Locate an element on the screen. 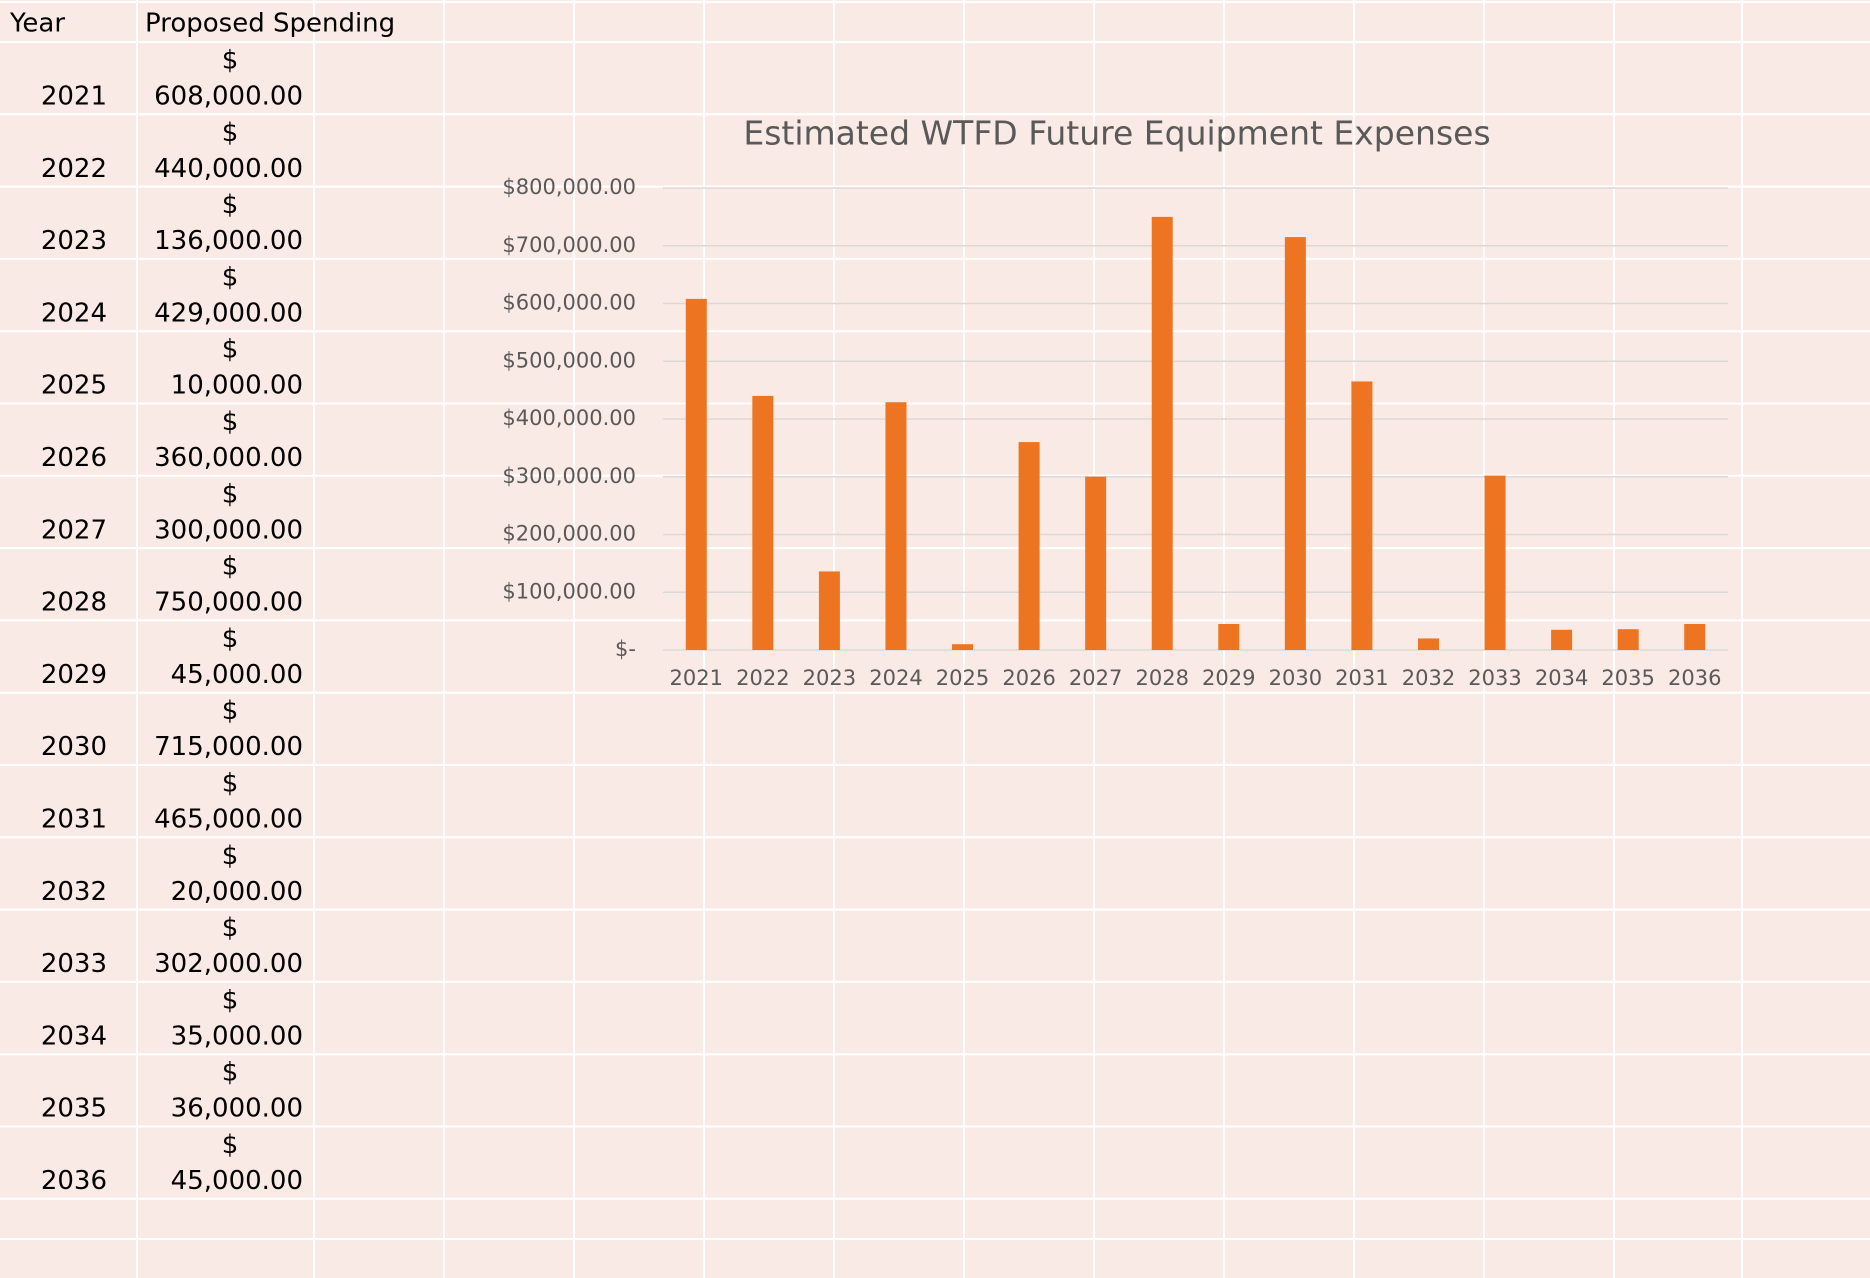 This screenshot has height=1278, width=1870. x-tick-label: 2025 is located at coordinates (962, 678).